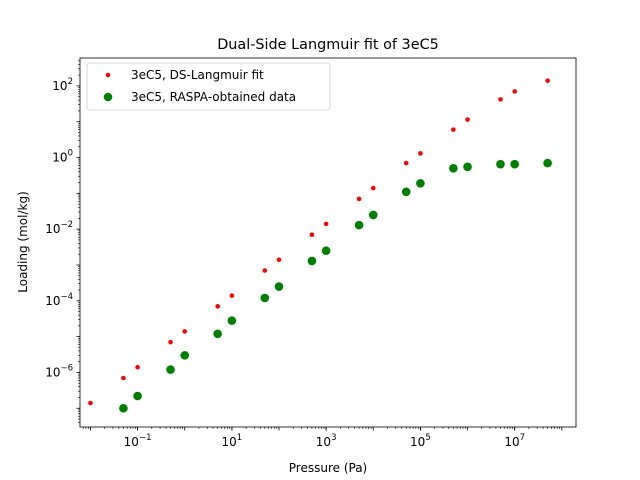 The width and height of the screenshot is (640, 480). I want to click on legend-label-fit: 3eC5, DS-Langmuir fit, so click(197, 75).